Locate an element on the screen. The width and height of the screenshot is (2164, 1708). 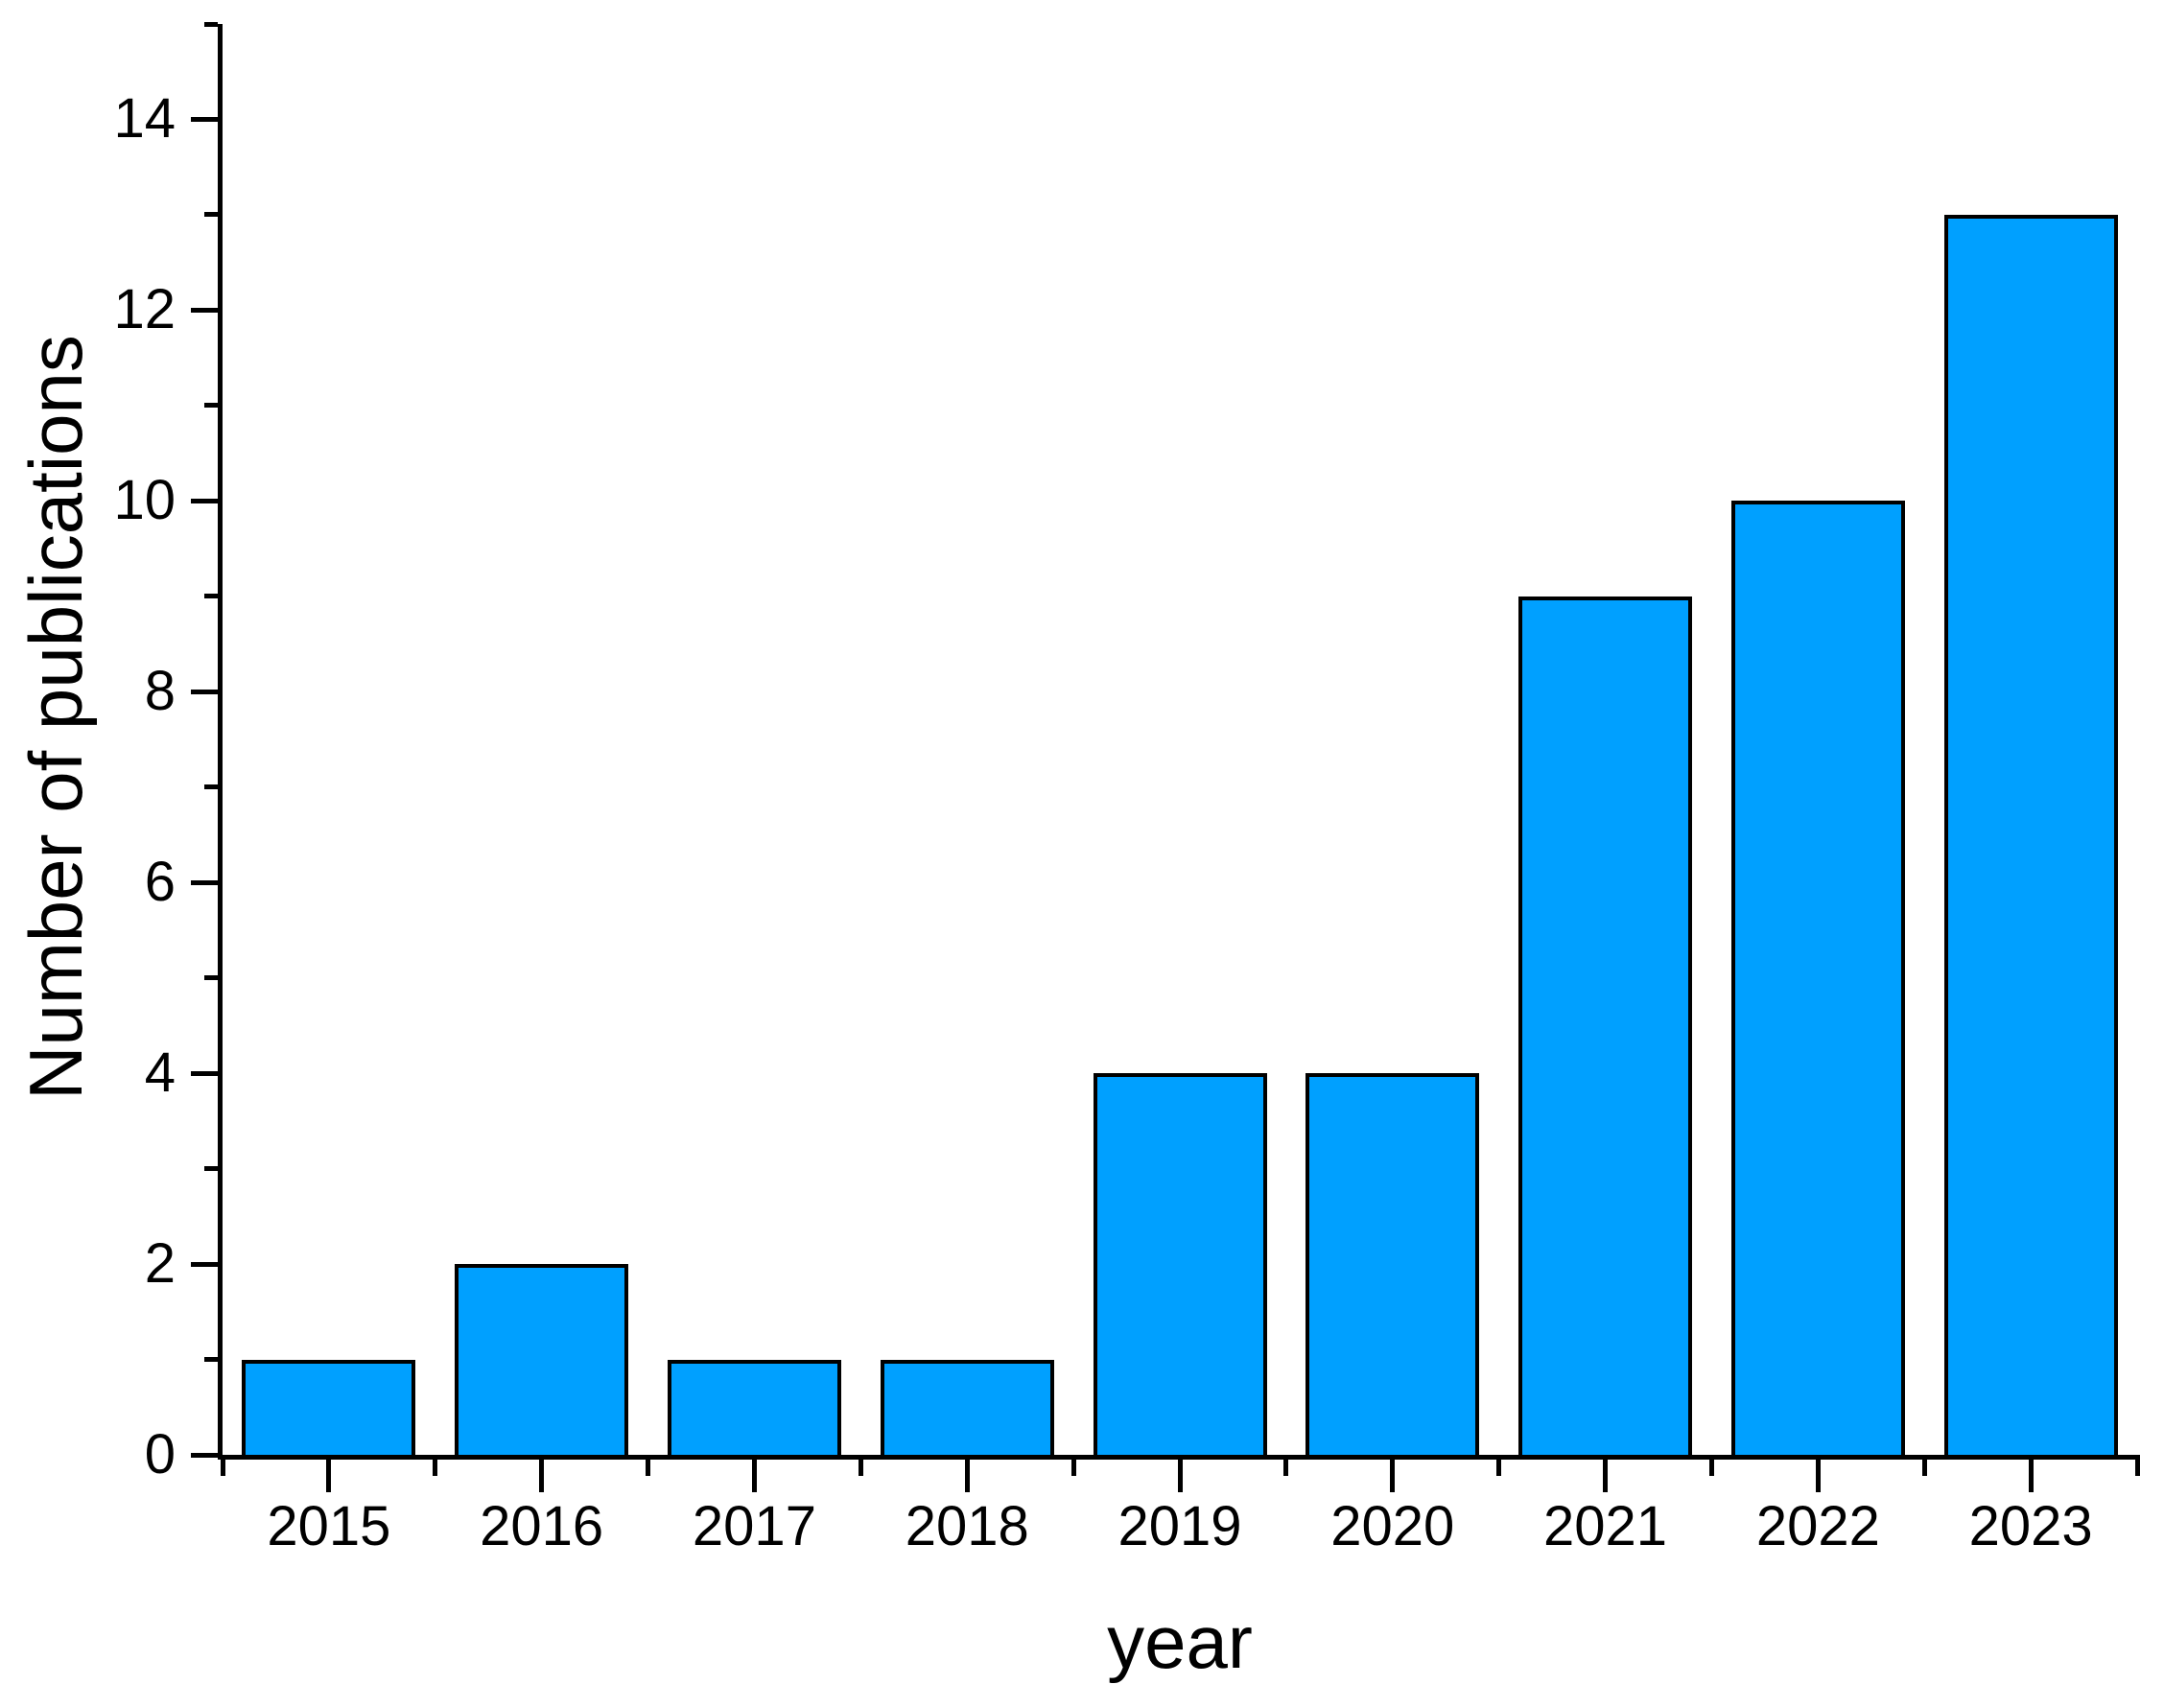
x-tick-label: 2017 is located at coordinates (754, 1526).